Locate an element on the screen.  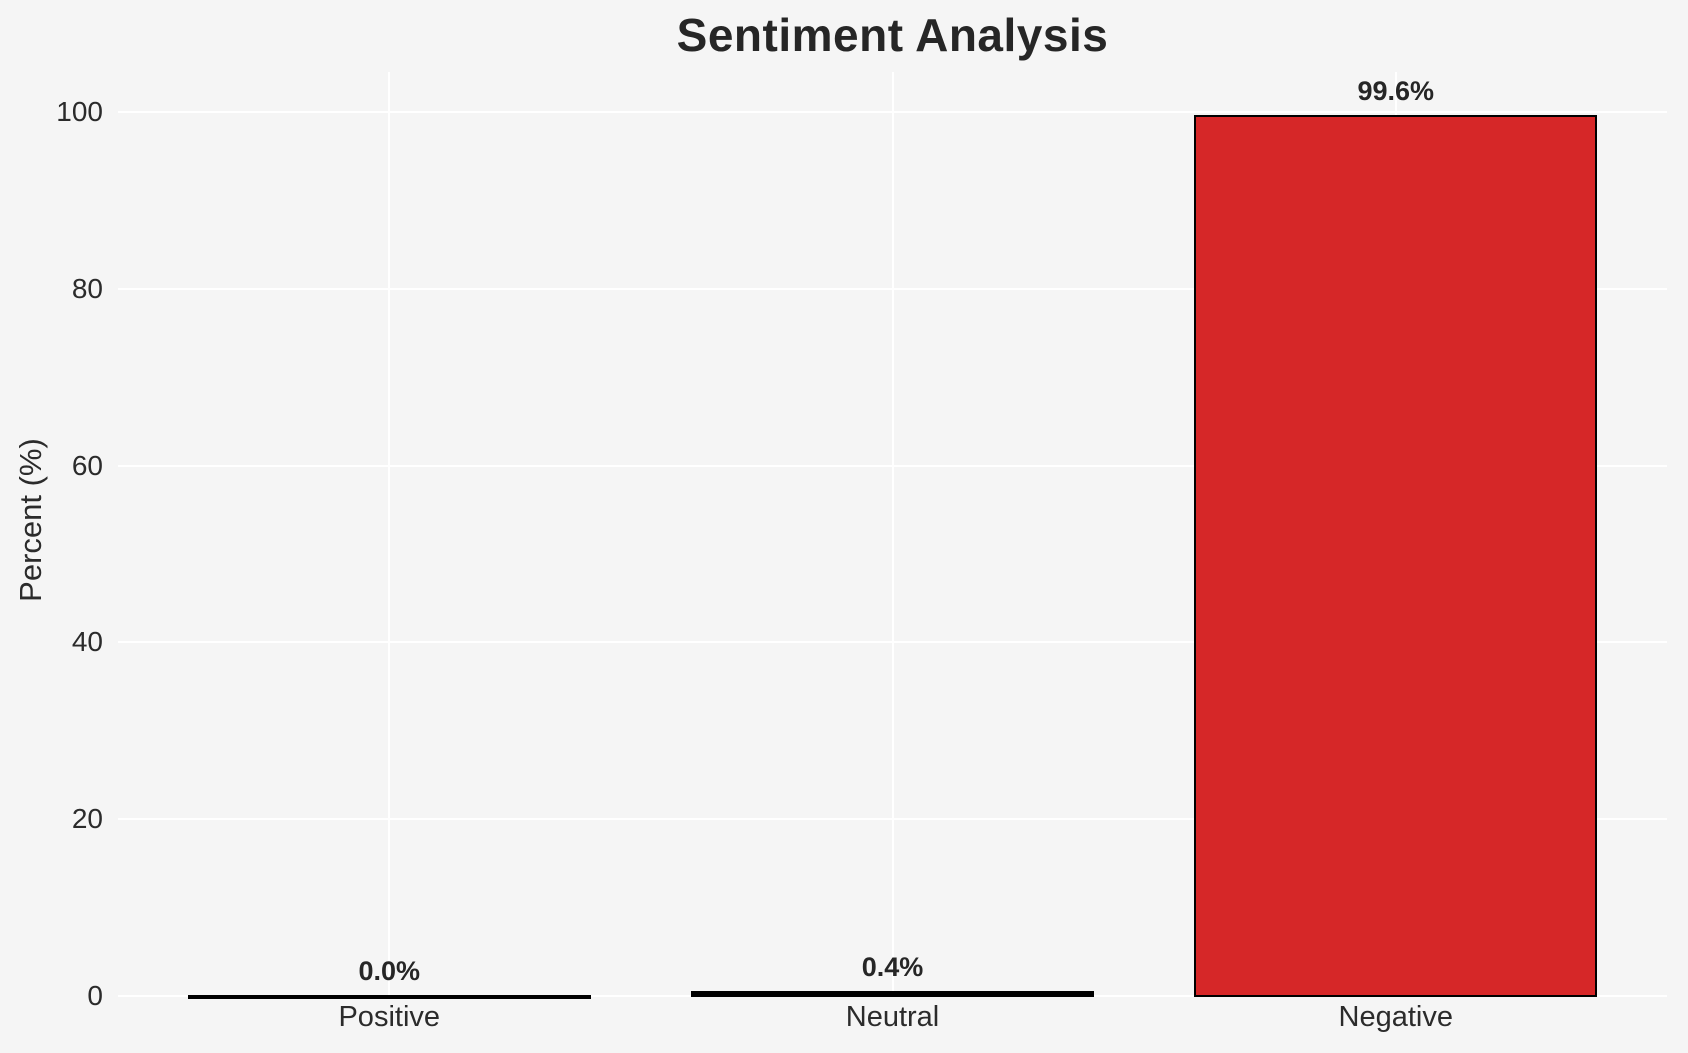
bar-positive is located at coordinates (389, 997).